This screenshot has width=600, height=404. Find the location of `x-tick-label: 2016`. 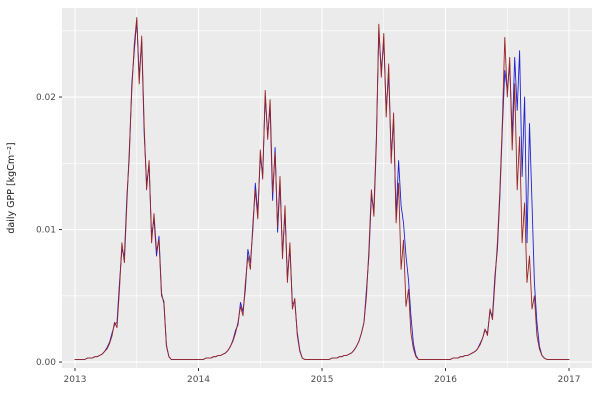

x-tick-label: 2016 is located at coordinates (445, 380).